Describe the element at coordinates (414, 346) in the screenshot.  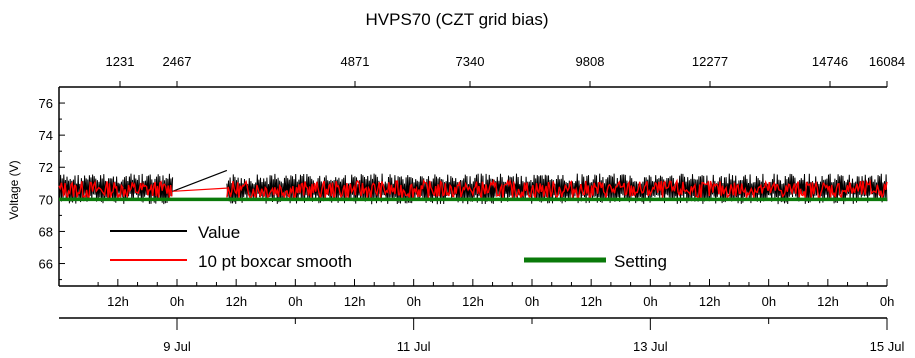
I see `date-tick-label: 11 Jul` at that location.